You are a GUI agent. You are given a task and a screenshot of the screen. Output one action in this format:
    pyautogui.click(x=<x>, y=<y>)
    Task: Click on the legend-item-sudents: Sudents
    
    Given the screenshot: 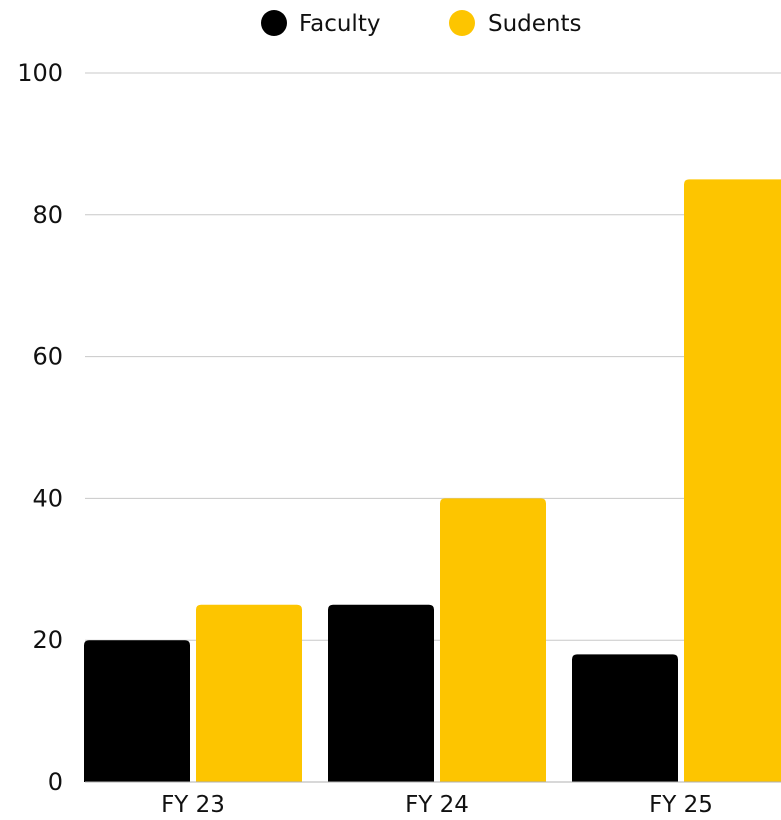 What is the action you would take?
    pyautogui.click(x=515, y=23)
    